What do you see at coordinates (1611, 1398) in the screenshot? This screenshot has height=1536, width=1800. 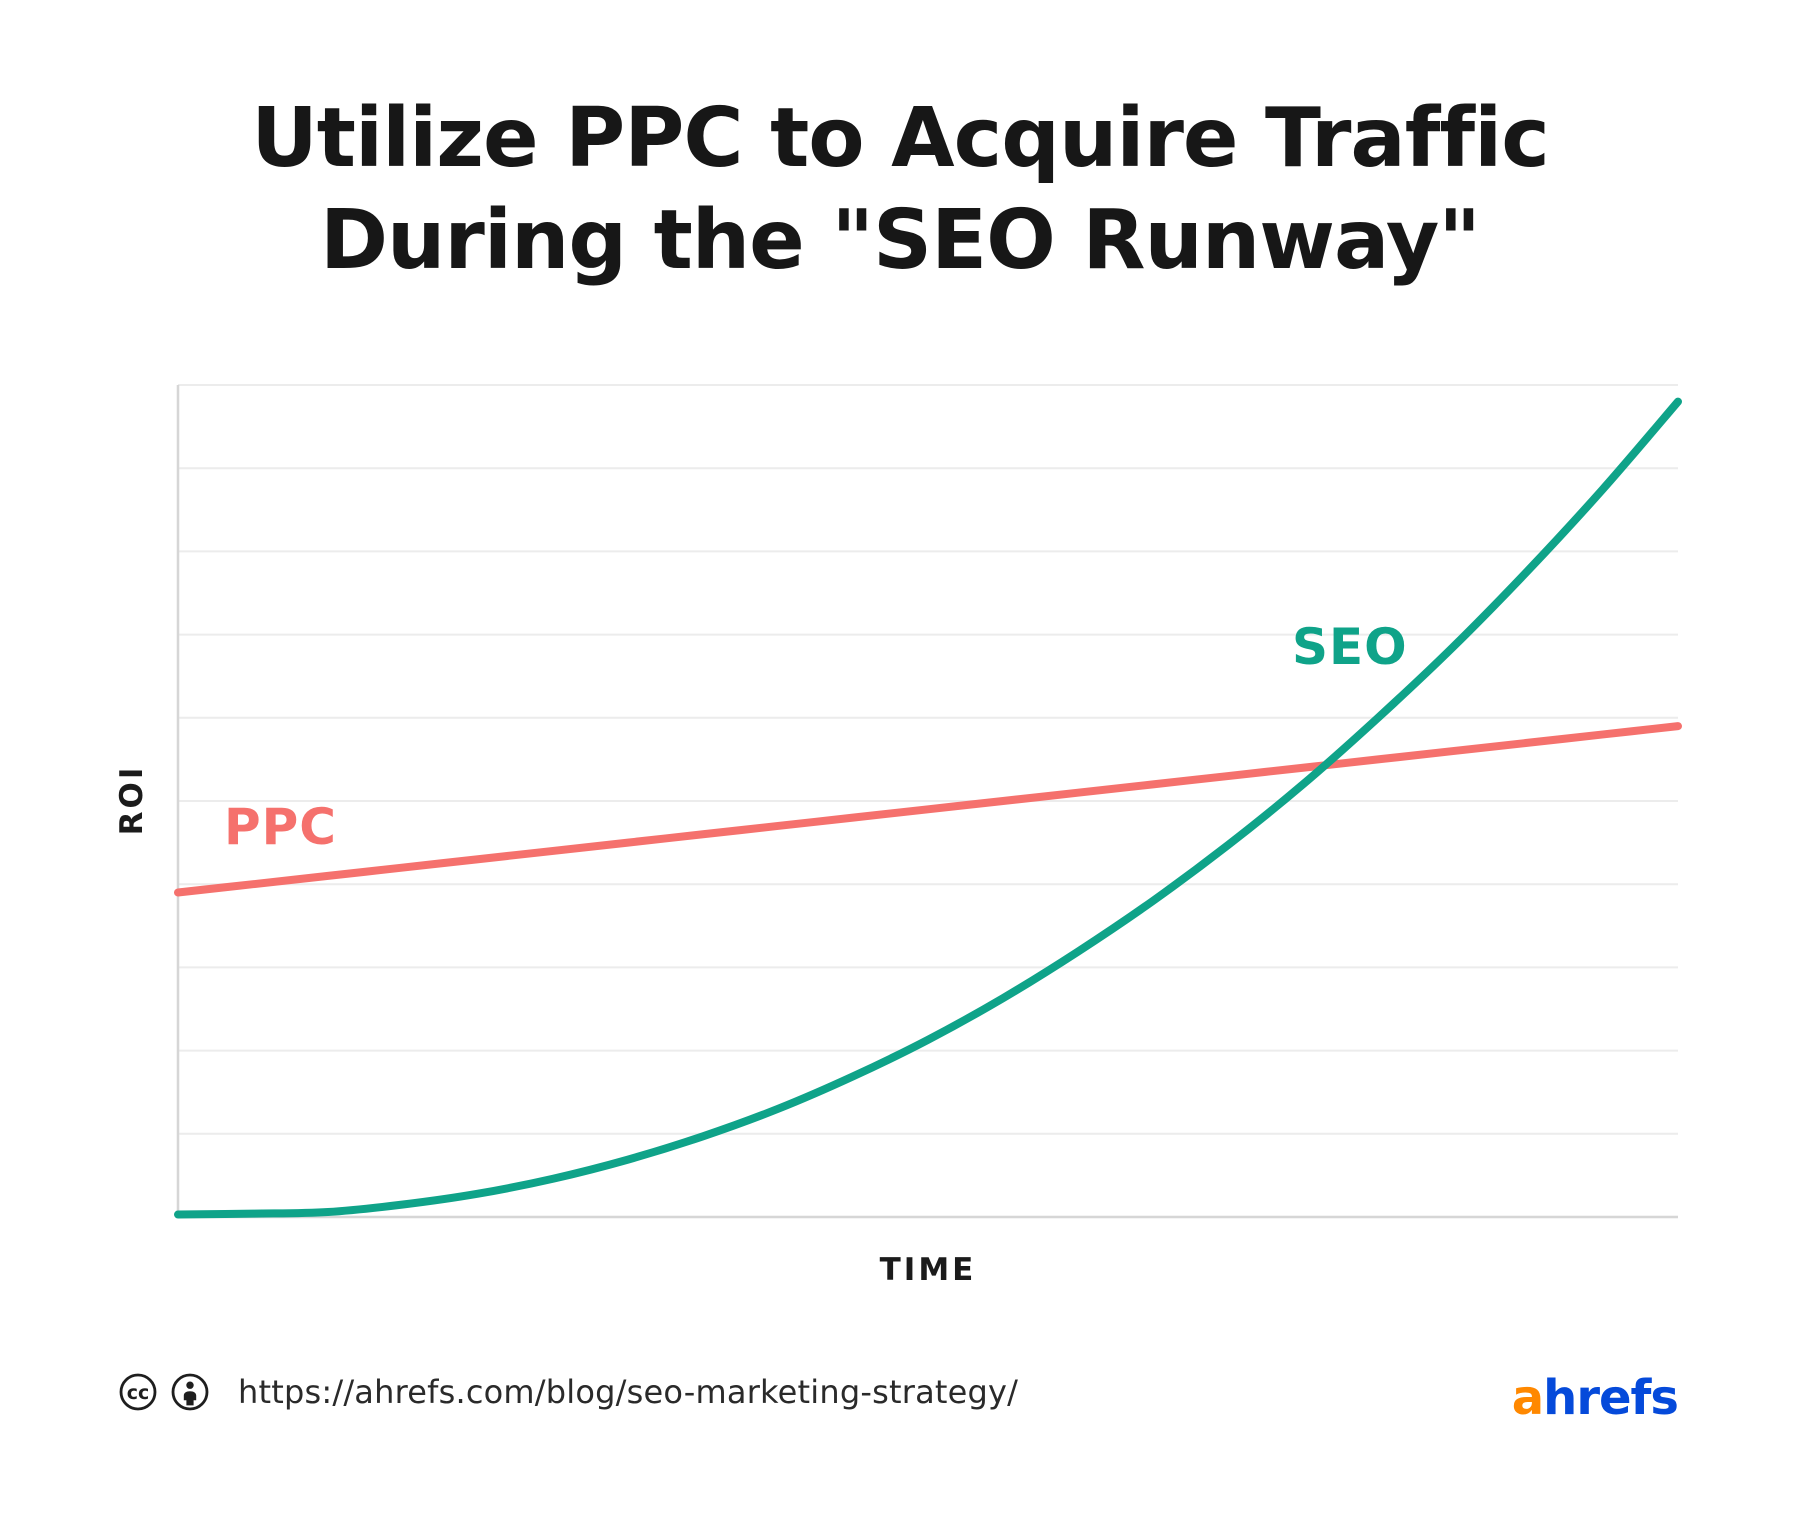 I see `ahrefs-logo-hrefs: hrefs` at bounding box center [1611, 1398].